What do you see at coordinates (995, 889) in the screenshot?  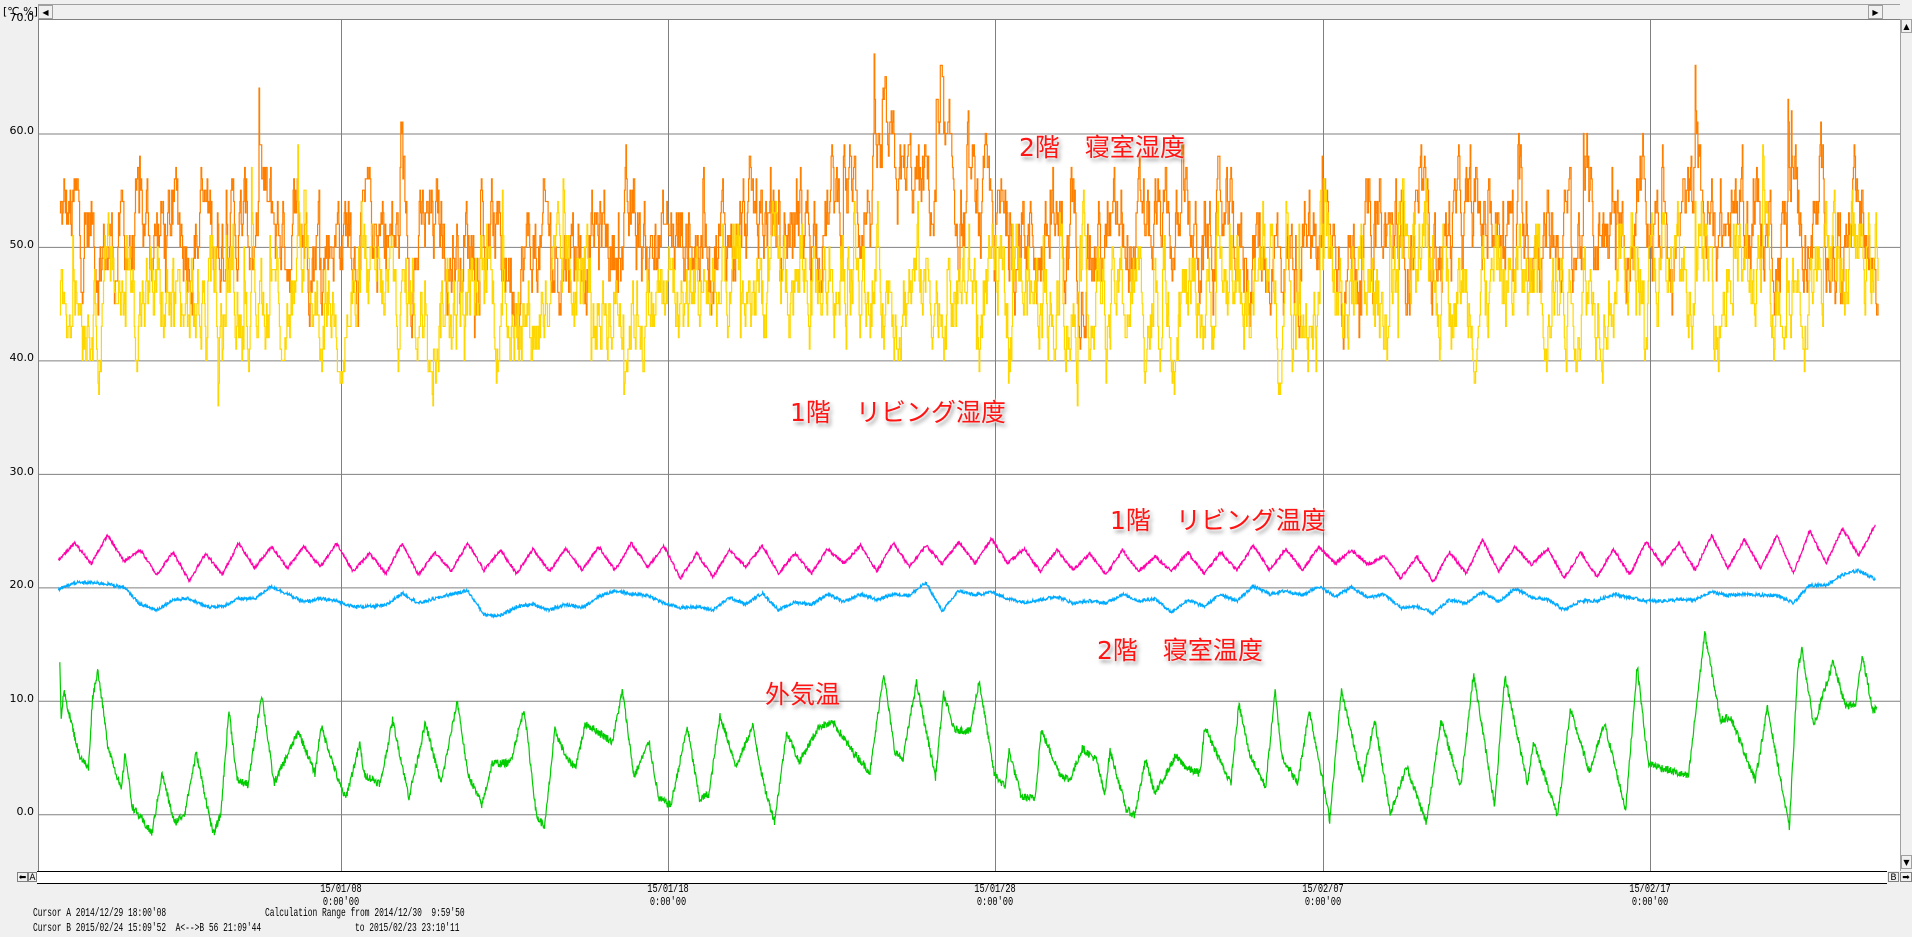 I see `x-tick-date: 15/01/28` at bounding box center [995, 889].